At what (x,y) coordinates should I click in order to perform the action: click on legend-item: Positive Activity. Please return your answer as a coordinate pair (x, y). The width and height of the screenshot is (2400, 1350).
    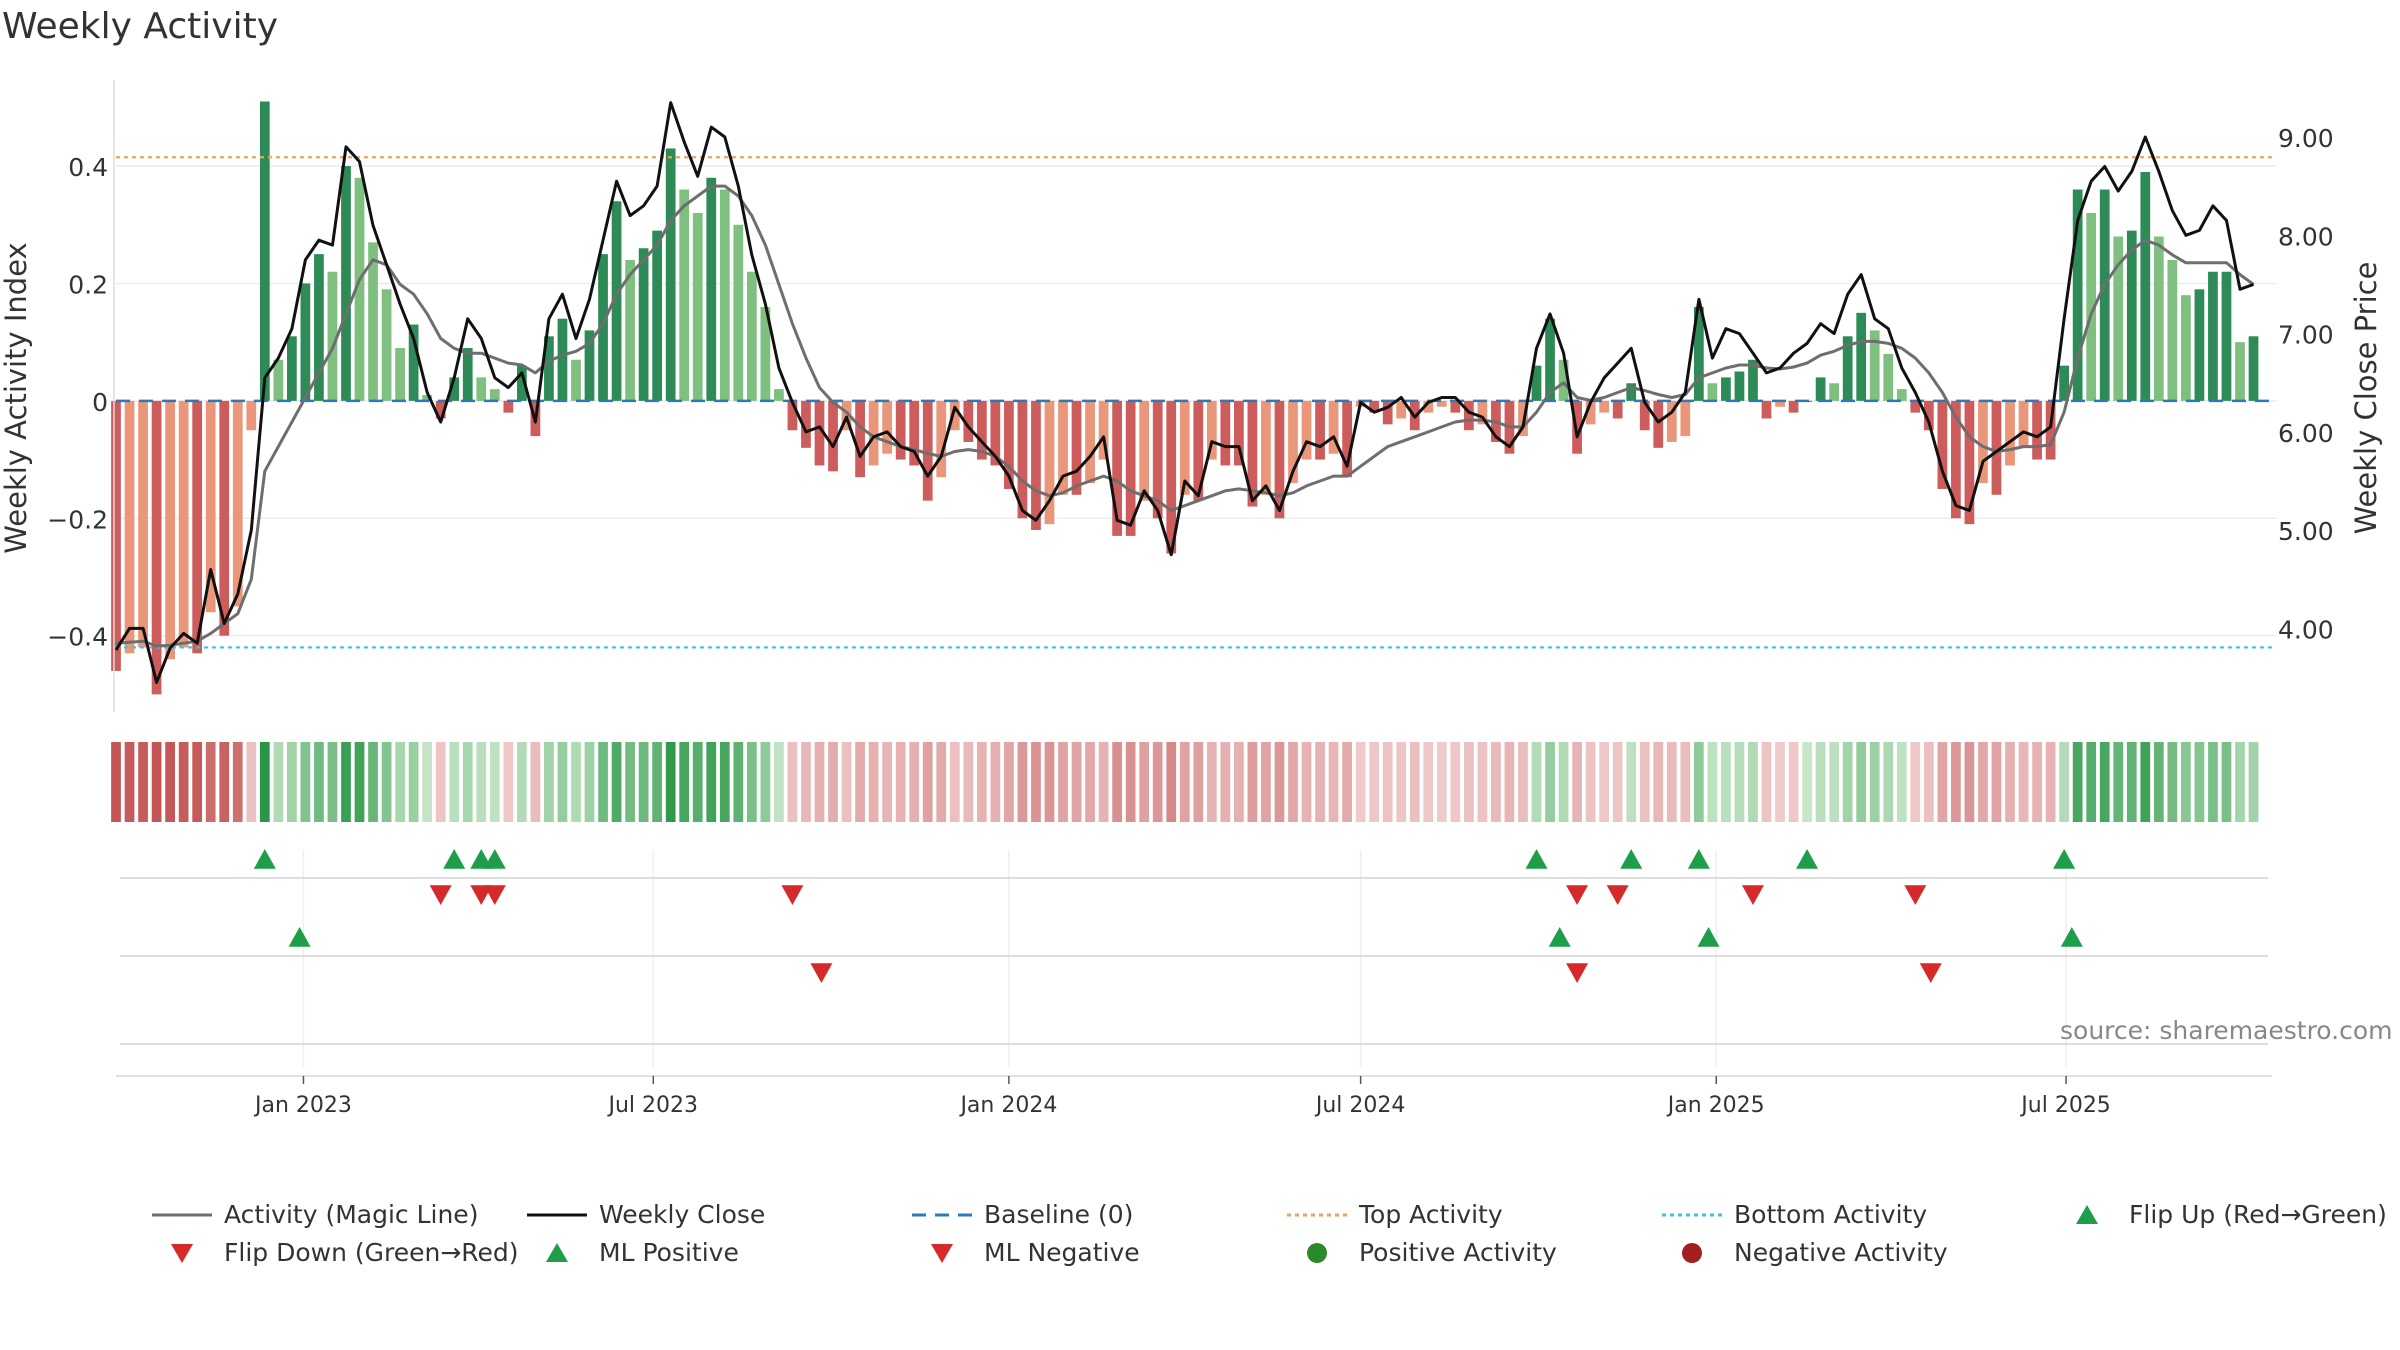
    Looking at the image, I should click on (1421, 1252).